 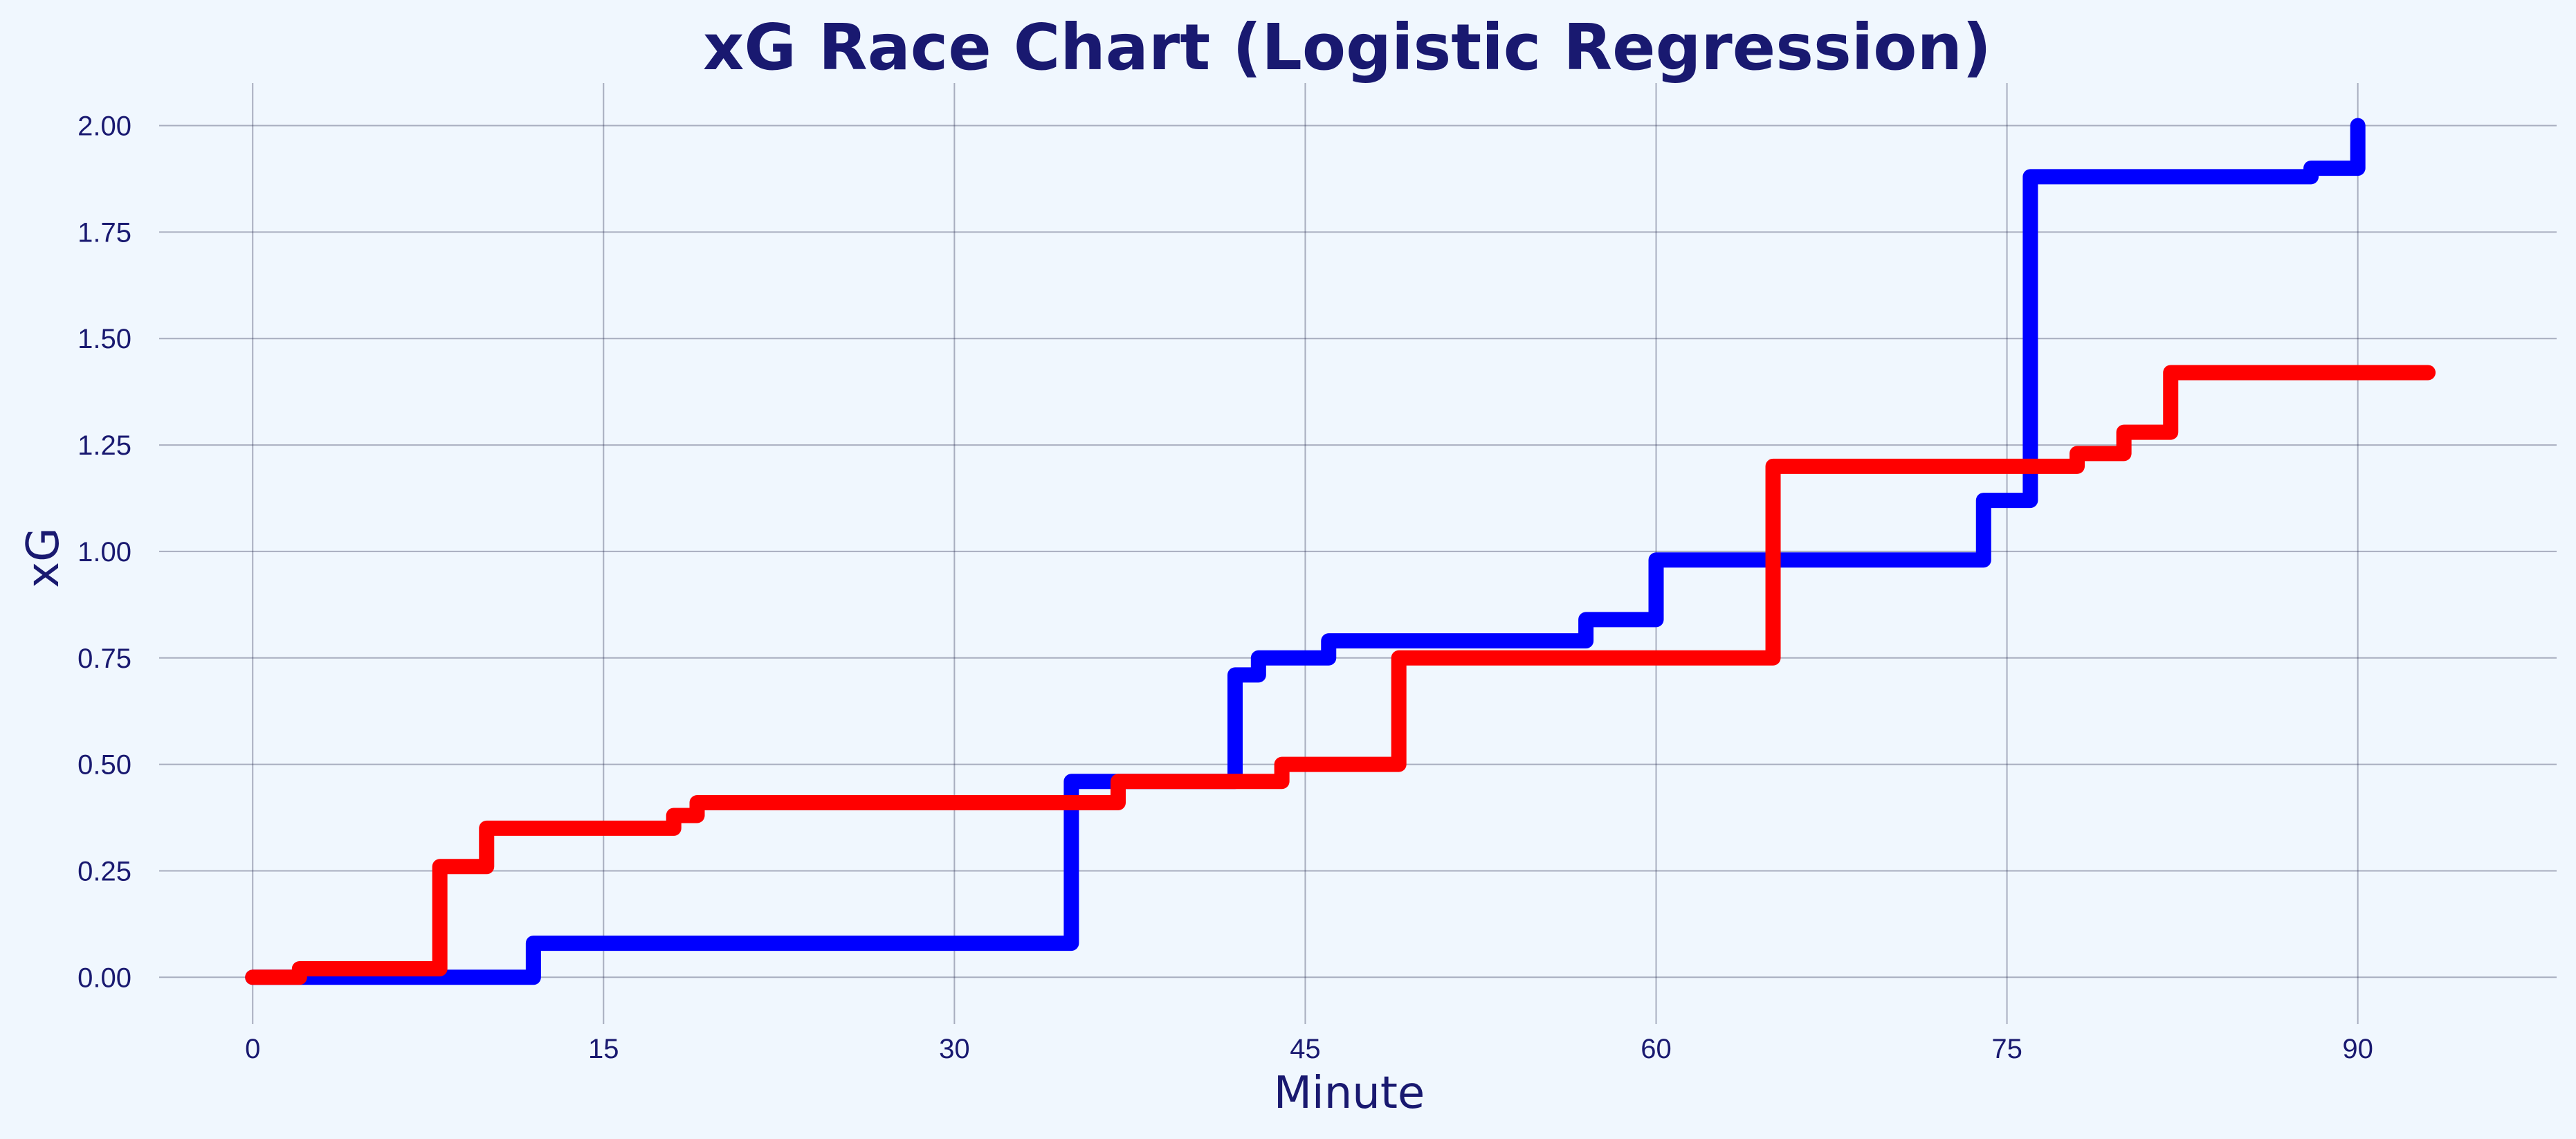 What do you see at coordinates (1657, 1049) in the screenshot?
I see `x-tick-label: 60` at bounding box center [1657, 1049].